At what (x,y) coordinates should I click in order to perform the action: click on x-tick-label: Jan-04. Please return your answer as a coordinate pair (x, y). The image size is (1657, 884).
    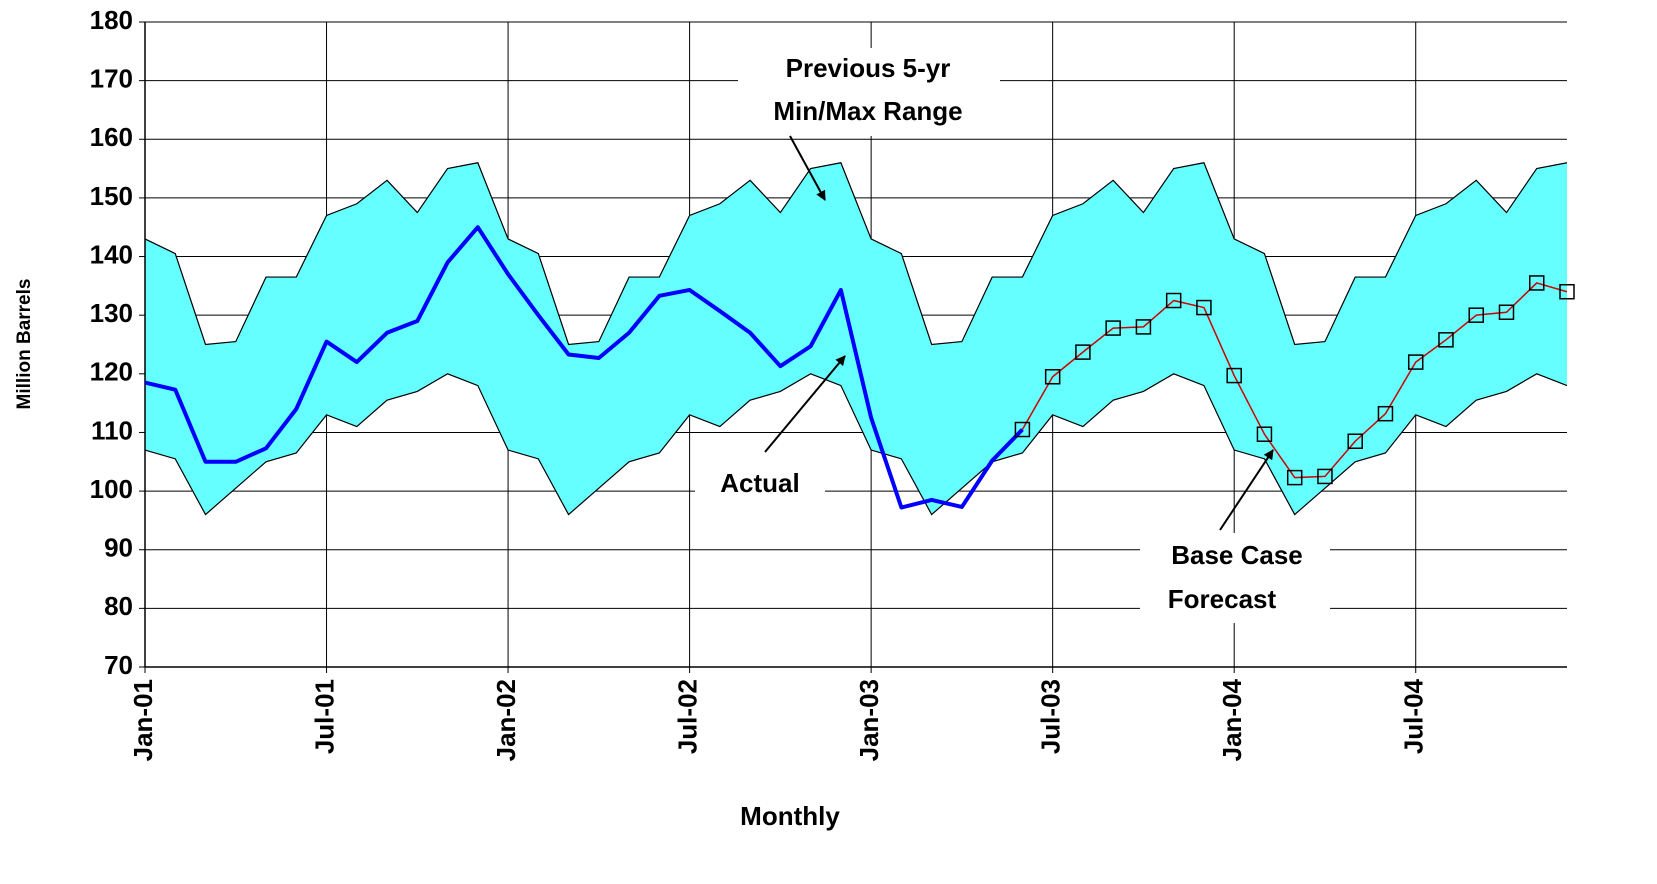
    Looking at the image, I should click on (1232, 719).